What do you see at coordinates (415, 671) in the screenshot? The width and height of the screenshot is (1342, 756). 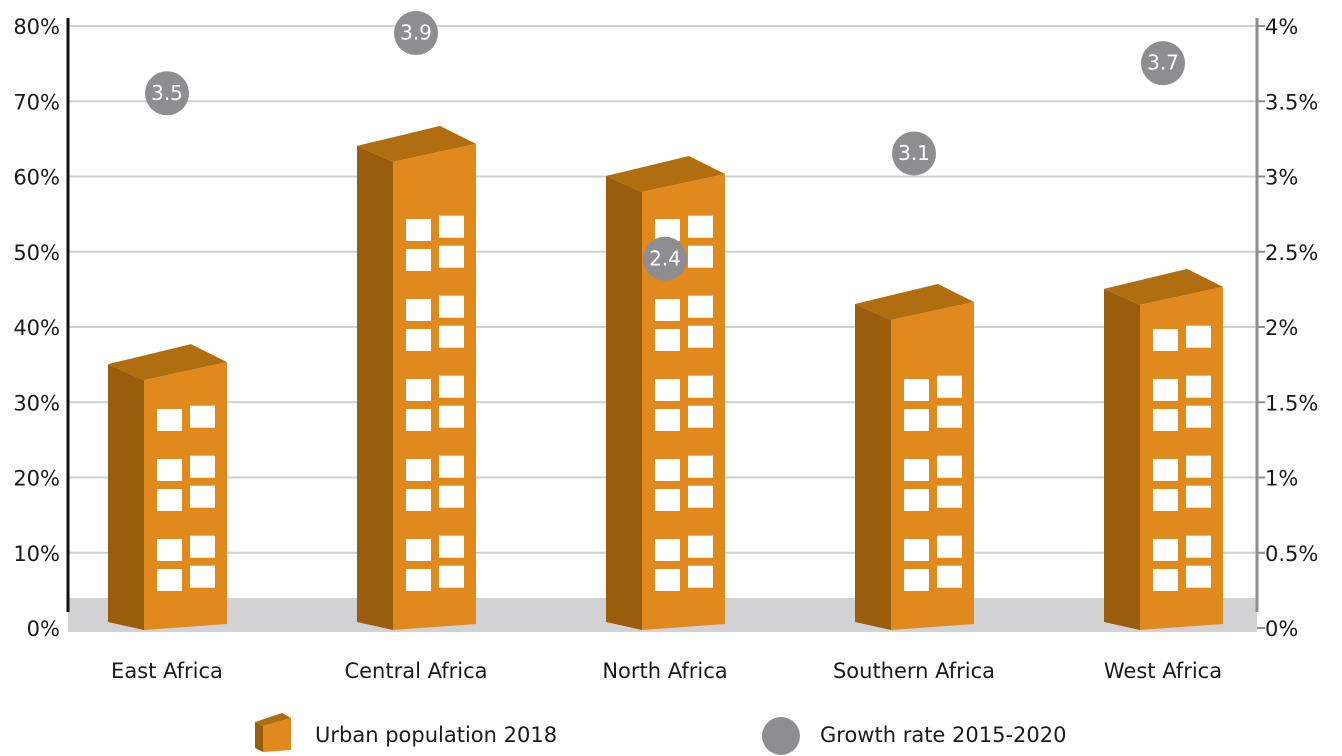 I see `x-tick-label: Central Africa` at bounding box center [415, 671].